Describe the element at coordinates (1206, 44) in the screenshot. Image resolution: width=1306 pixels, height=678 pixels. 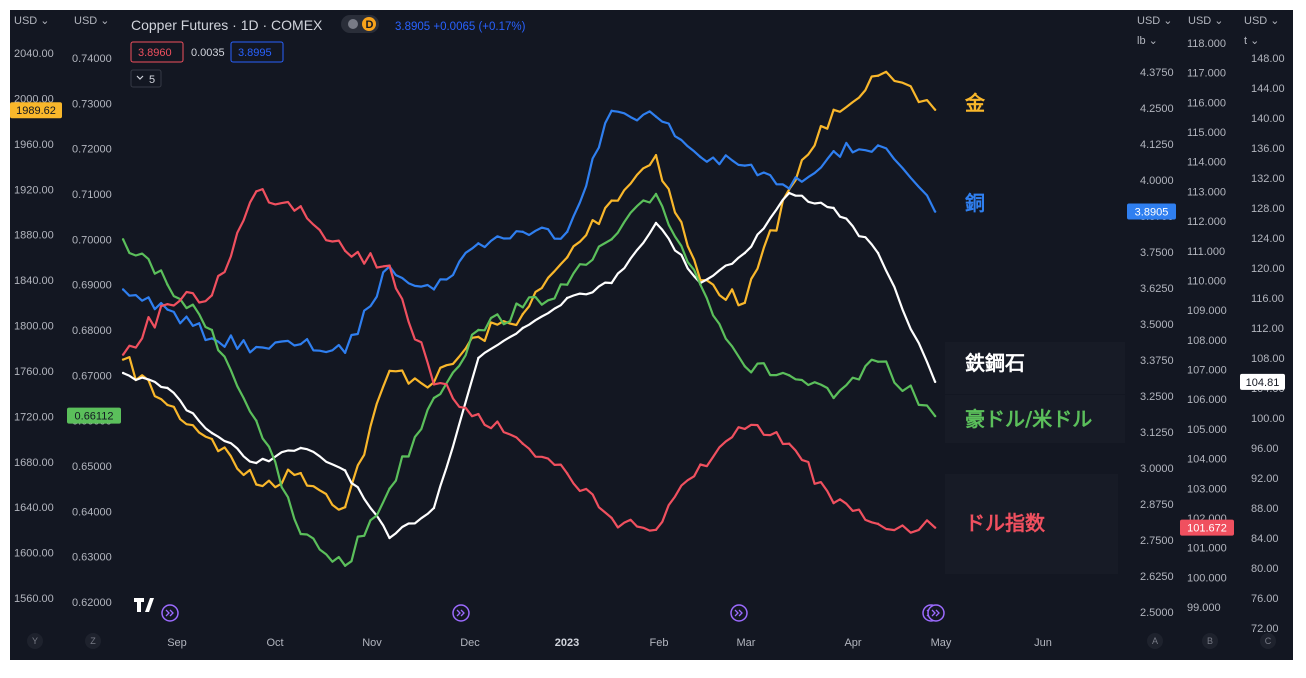
I see `axis-tick-right2: 118.000` at that location.